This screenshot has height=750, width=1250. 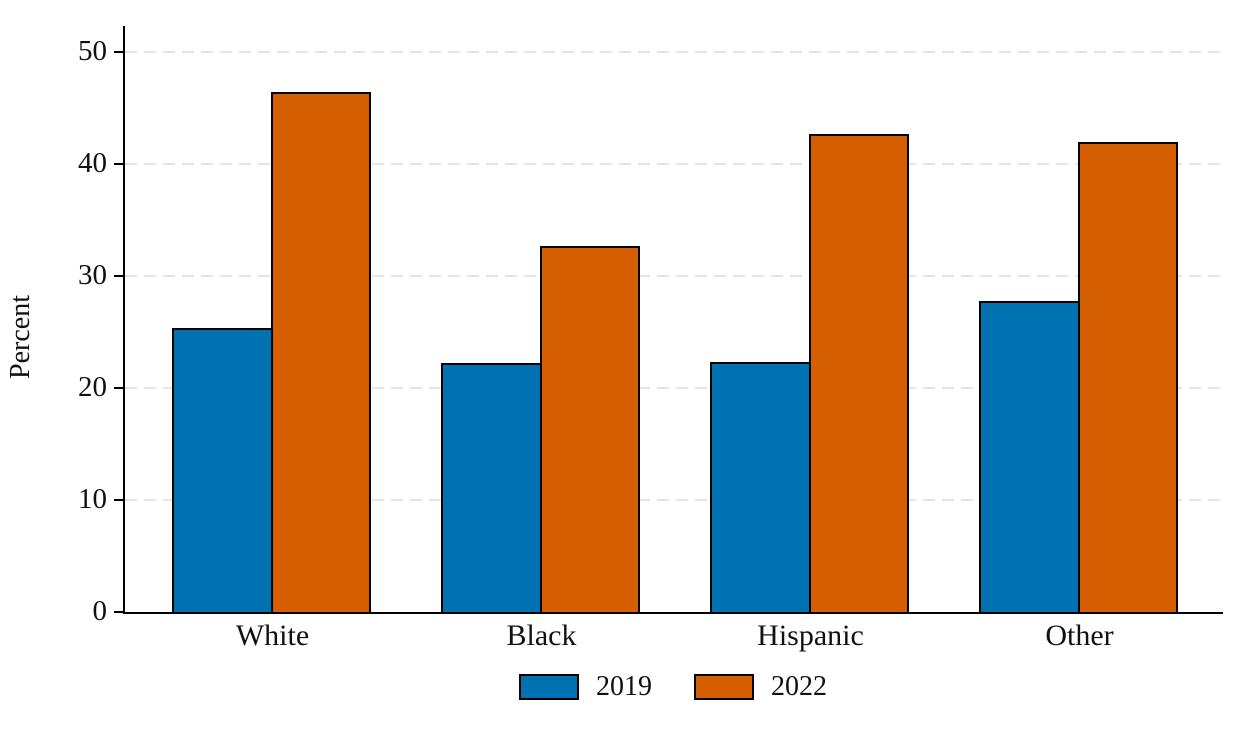 I want to click on x-tick-label-black: Black, so click(x=541, y=635).